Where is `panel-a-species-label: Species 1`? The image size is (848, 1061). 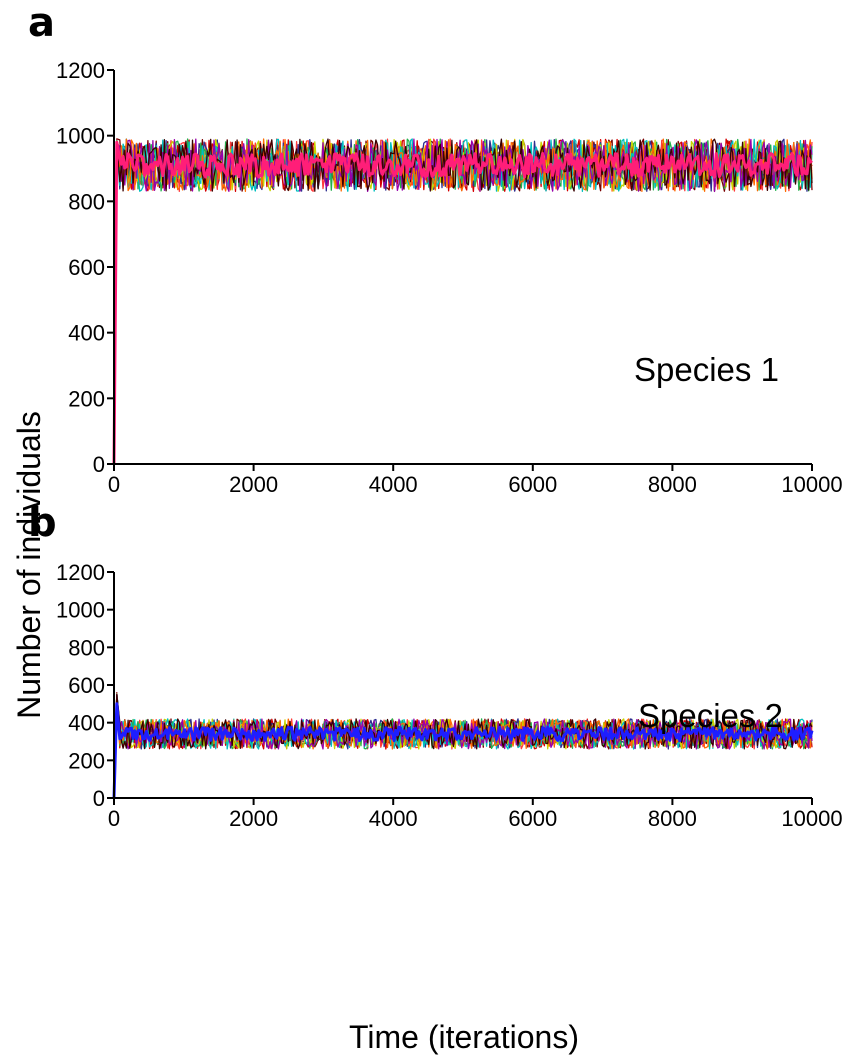
panel-a-species-label: Species 1 is located at coordinates (706, 369).